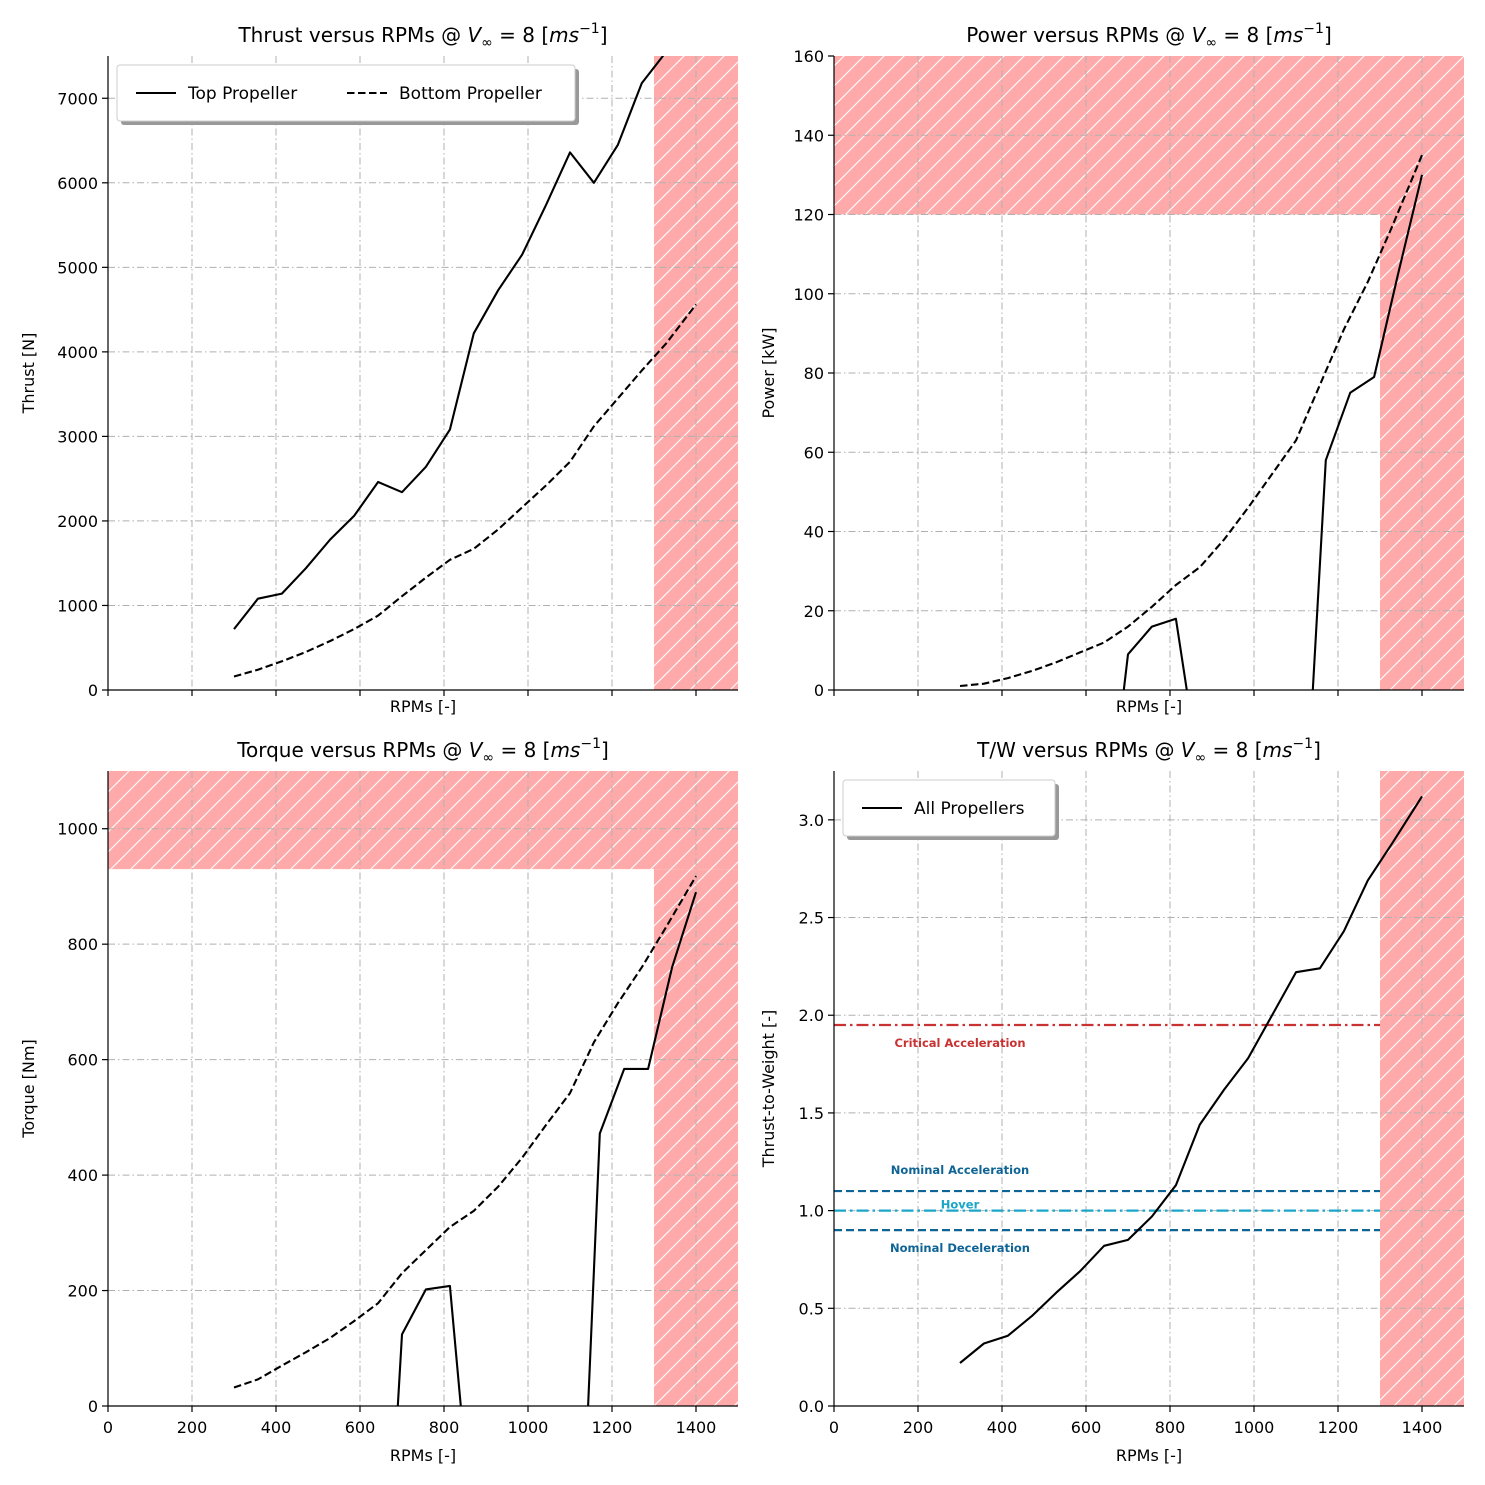 The height and width of the screenshot is (1485, 1485). I want to click on y-tick-label: 400, so click(82, 1175).